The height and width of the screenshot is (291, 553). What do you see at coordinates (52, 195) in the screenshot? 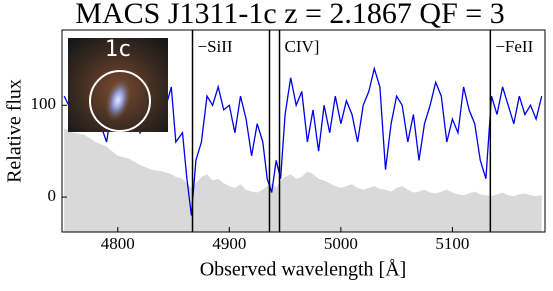
I see `y-tick-label: 0` at bounding box center [52, 195].